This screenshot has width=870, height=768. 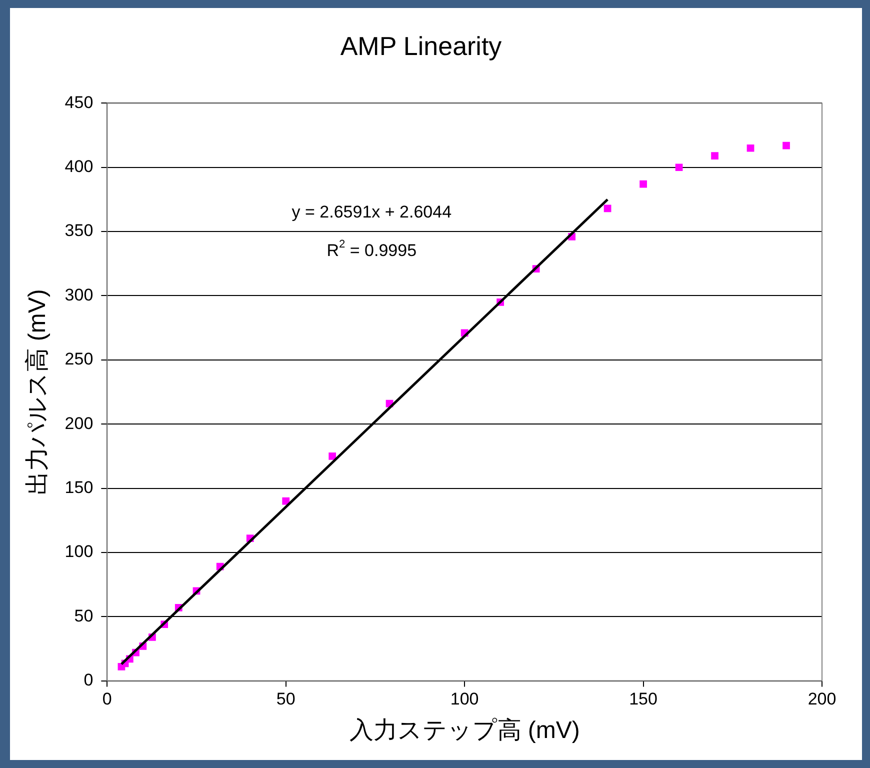 What do you see at coordinates (107, 699) in the screenshot?
I see `x-tick-label: 0` at bounding box center [107, 699].